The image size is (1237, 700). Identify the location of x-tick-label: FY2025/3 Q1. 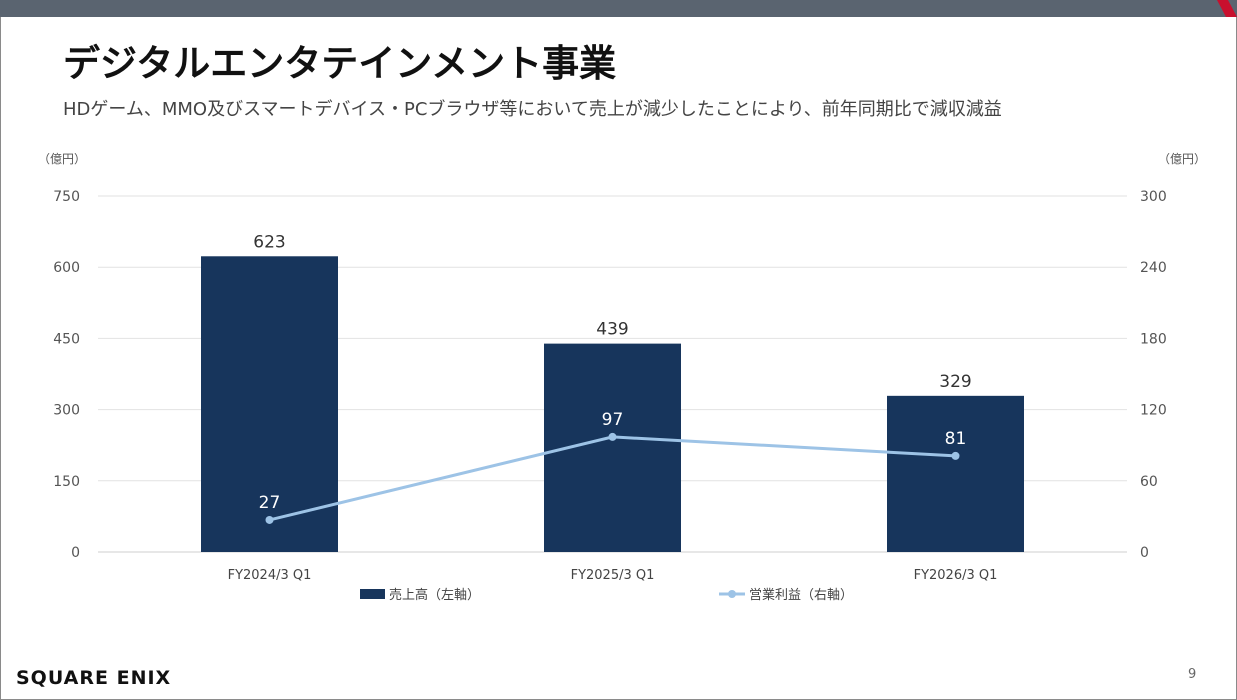
(613, 575).